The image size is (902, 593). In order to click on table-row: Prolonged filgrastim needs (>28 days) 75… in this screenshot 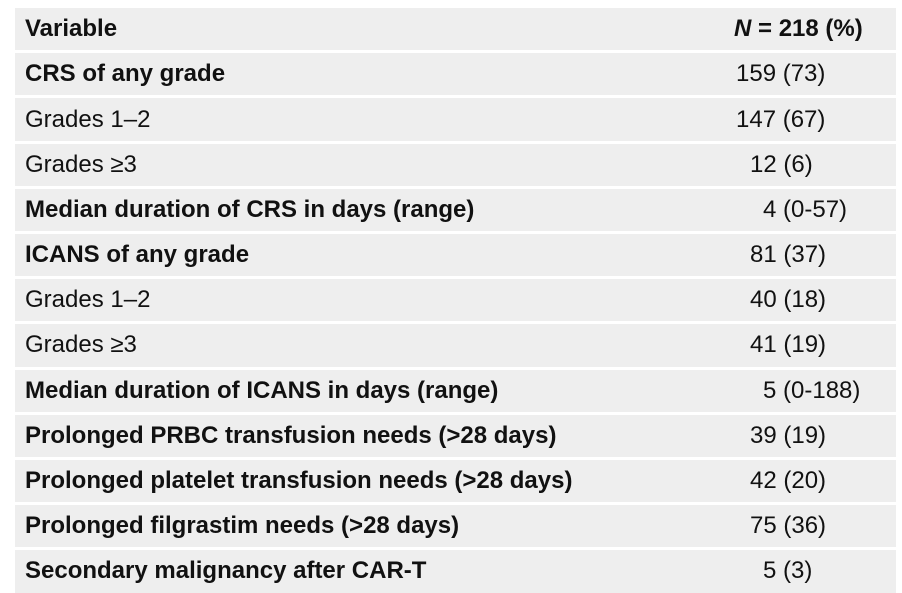, I will do `click(455, 526)`.